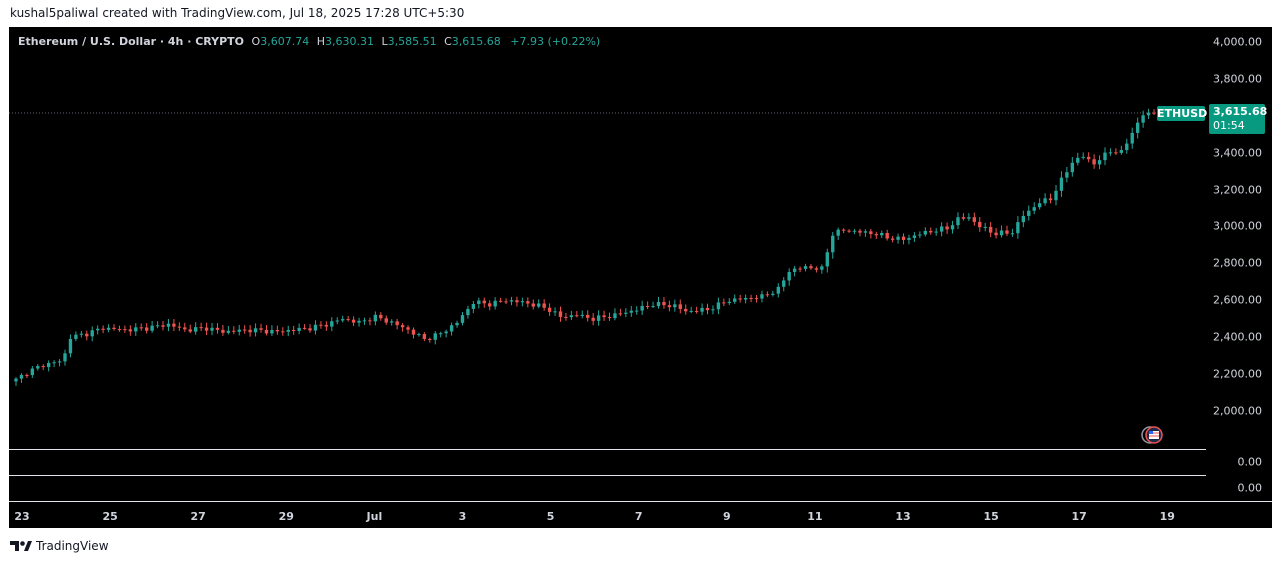 Image resolution: width=1280 pixels, height=563 pixels. Describe the element at coordinates (726, 516) in the screenshot. I see `time-tick-label: 9` at that location.